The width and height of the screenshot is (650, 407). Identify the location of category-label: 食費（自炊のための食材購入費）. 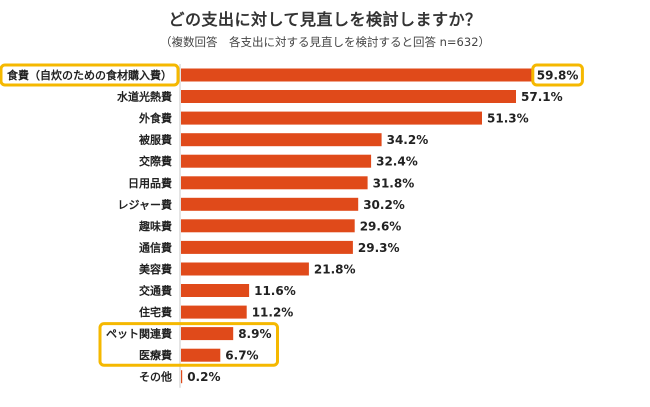
(89, 75).